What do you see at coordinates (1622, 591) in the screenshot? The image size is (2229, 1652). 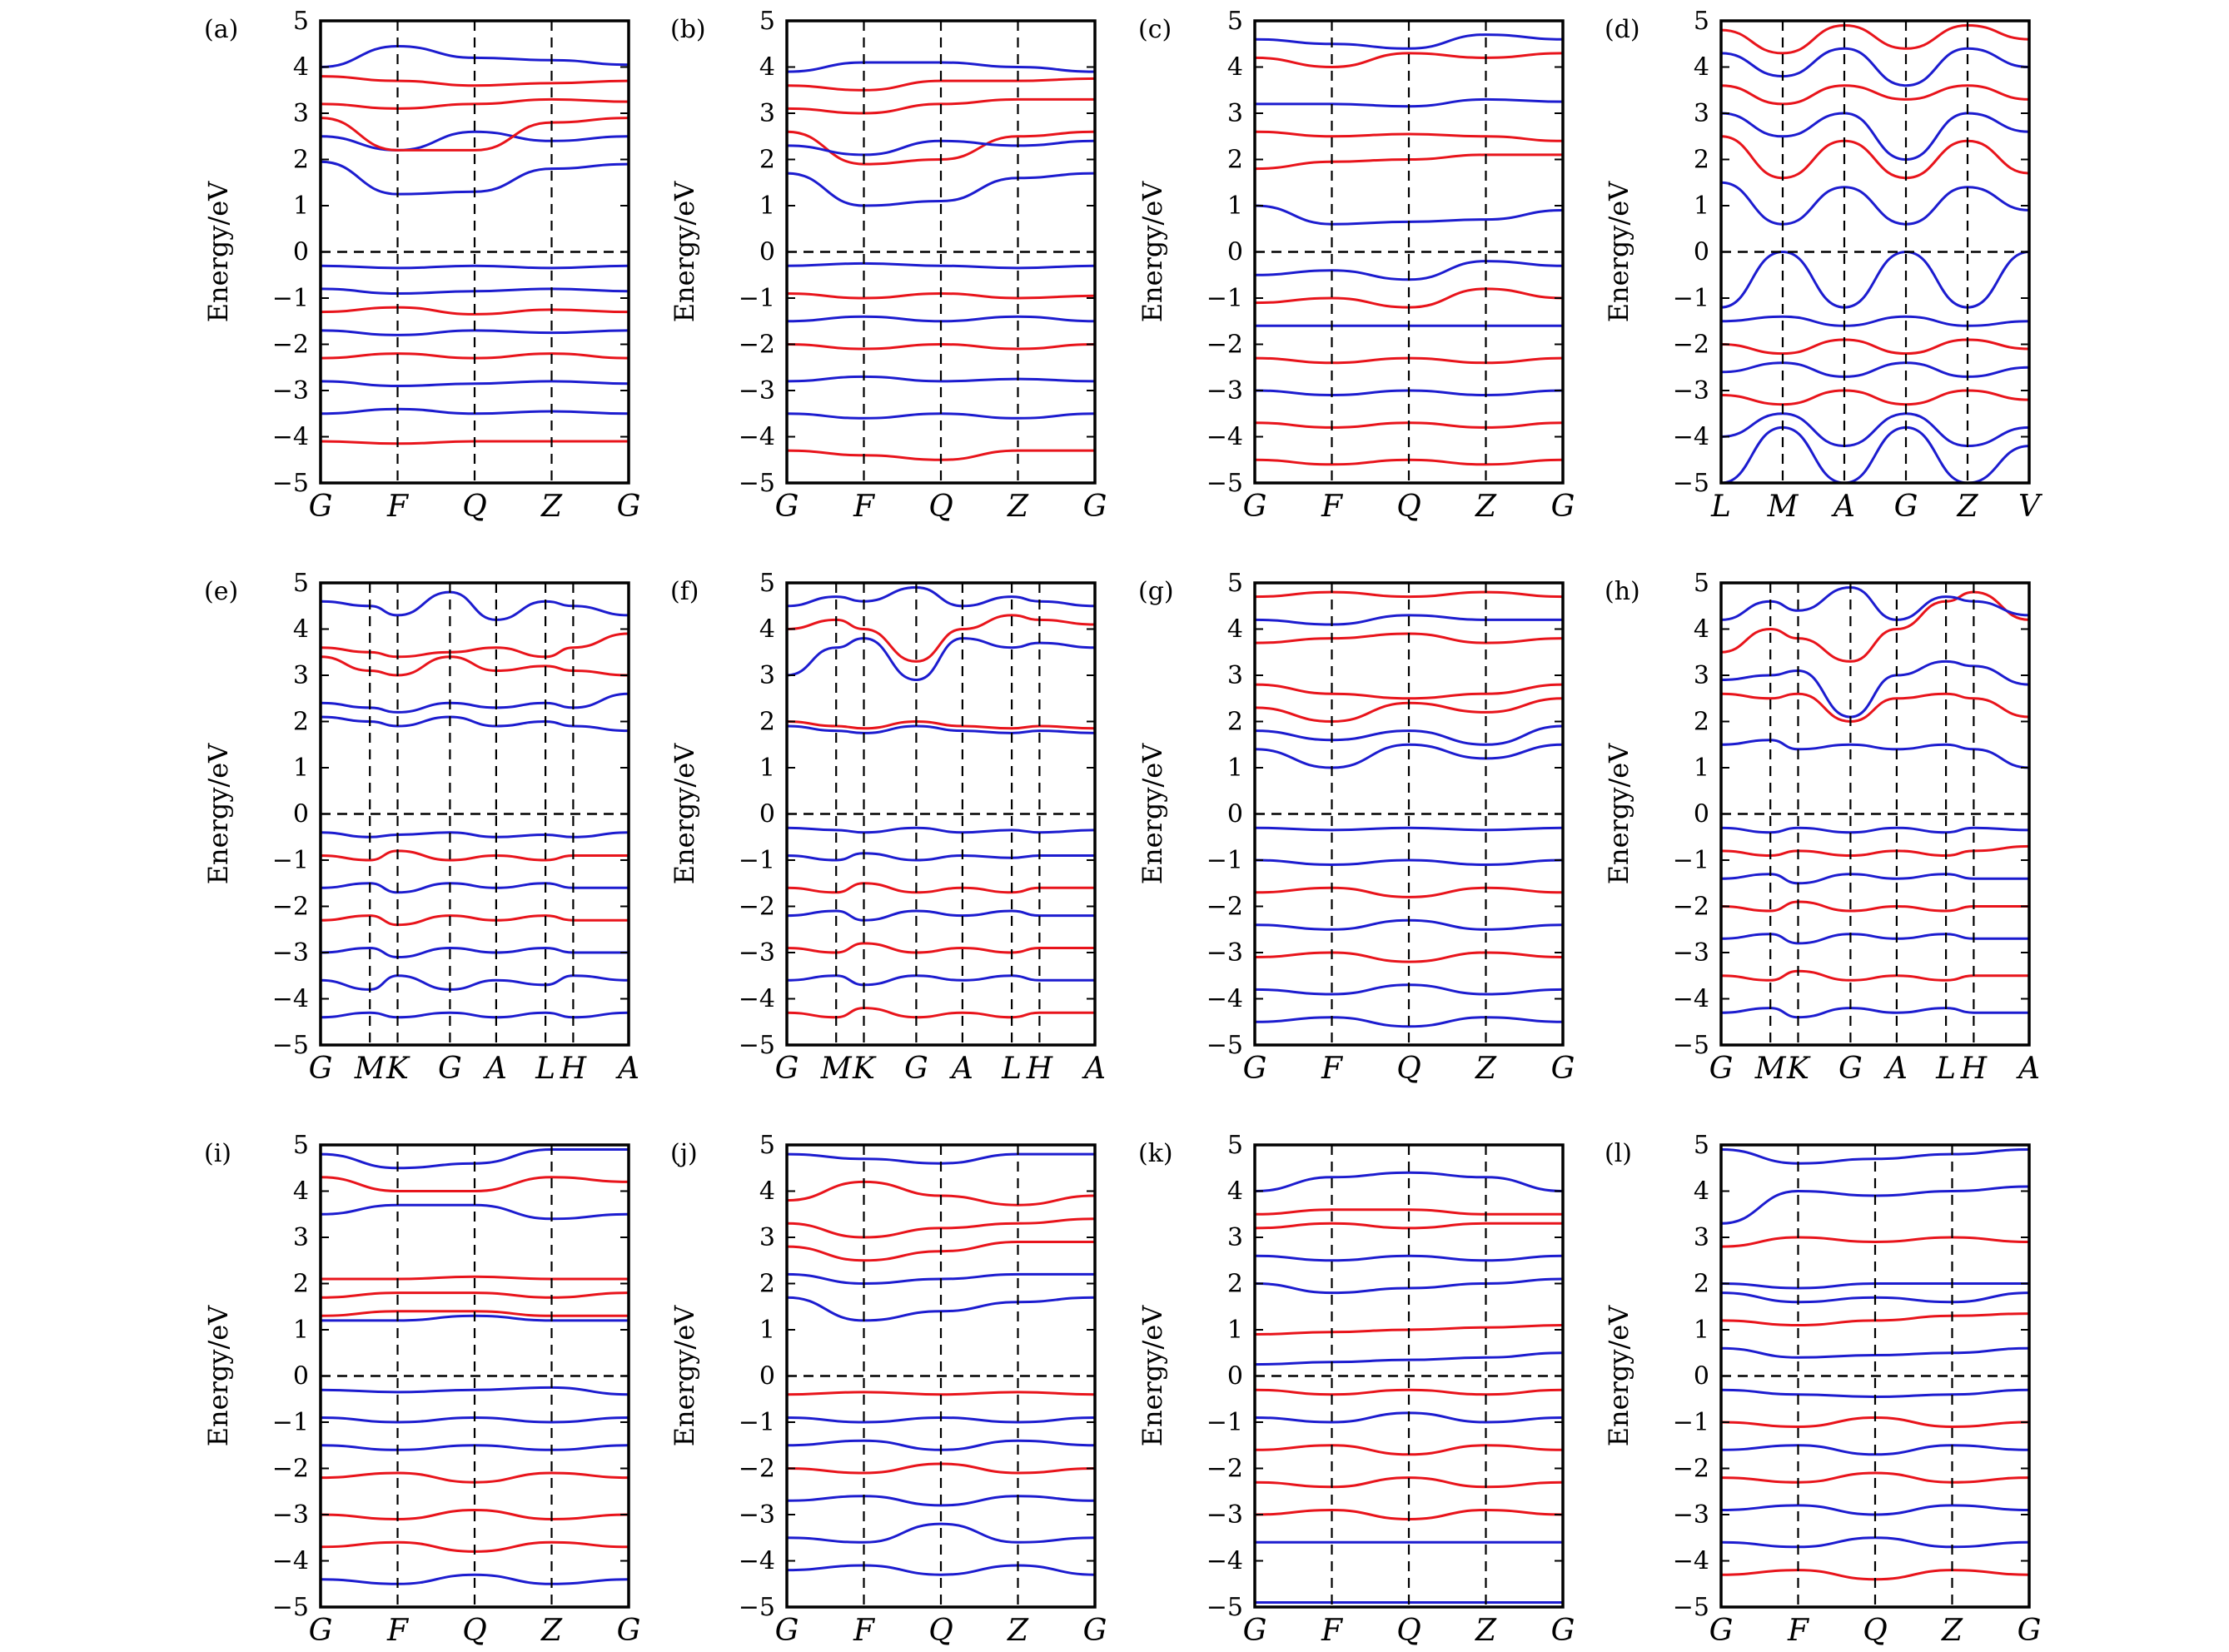 I see `panel-label: (h)` at bounding box center [1622, 591].